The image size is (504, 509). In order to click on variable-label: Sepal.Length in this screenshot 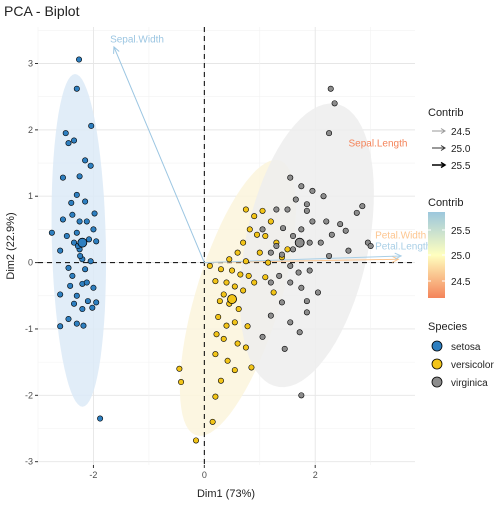, I will do `click(377, 143)`.